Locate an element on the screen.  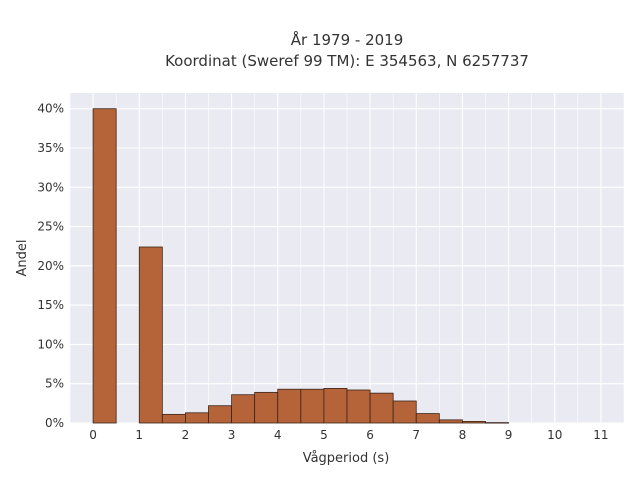
y-tick-label: 5% is located at coordinates (54, 384).